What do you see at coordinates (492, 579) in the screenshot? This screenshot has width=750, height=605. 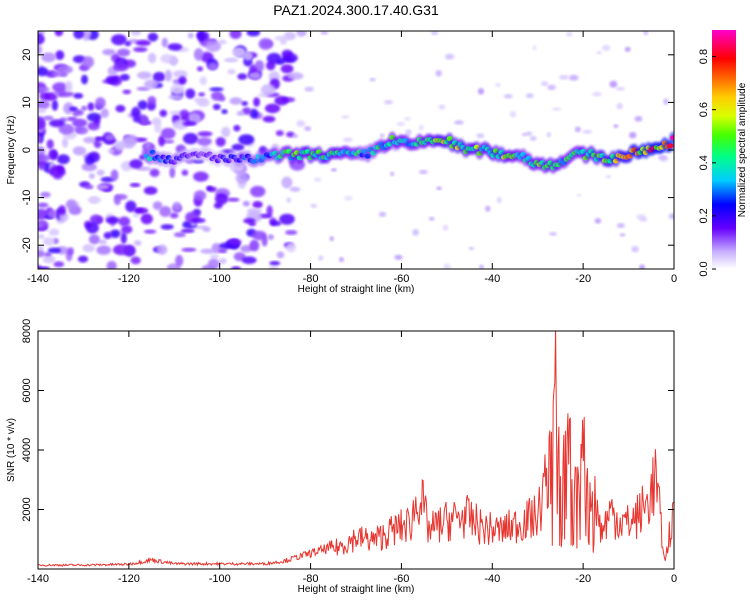 I see `x-tick-label: -40` at bounding box center [492, 579].